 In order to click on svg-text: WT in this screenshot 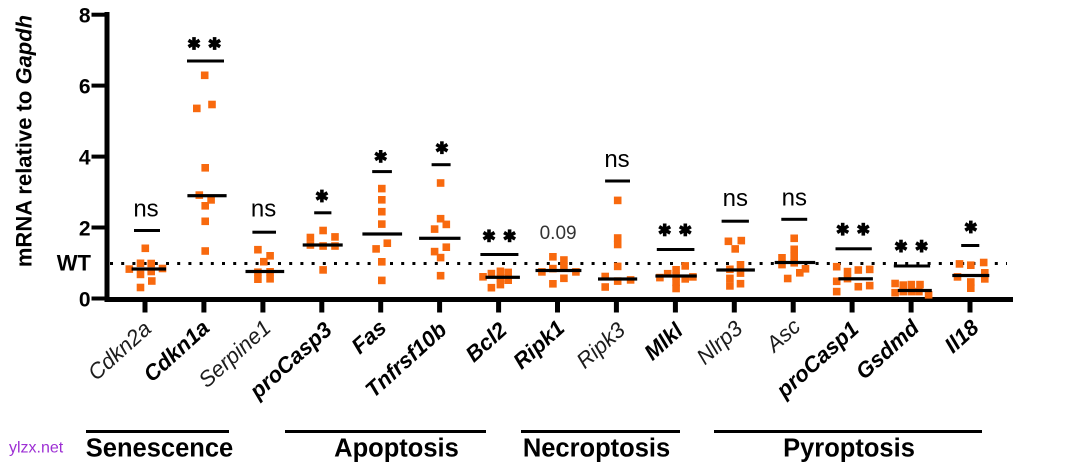, I will do `click(74, 262)`.